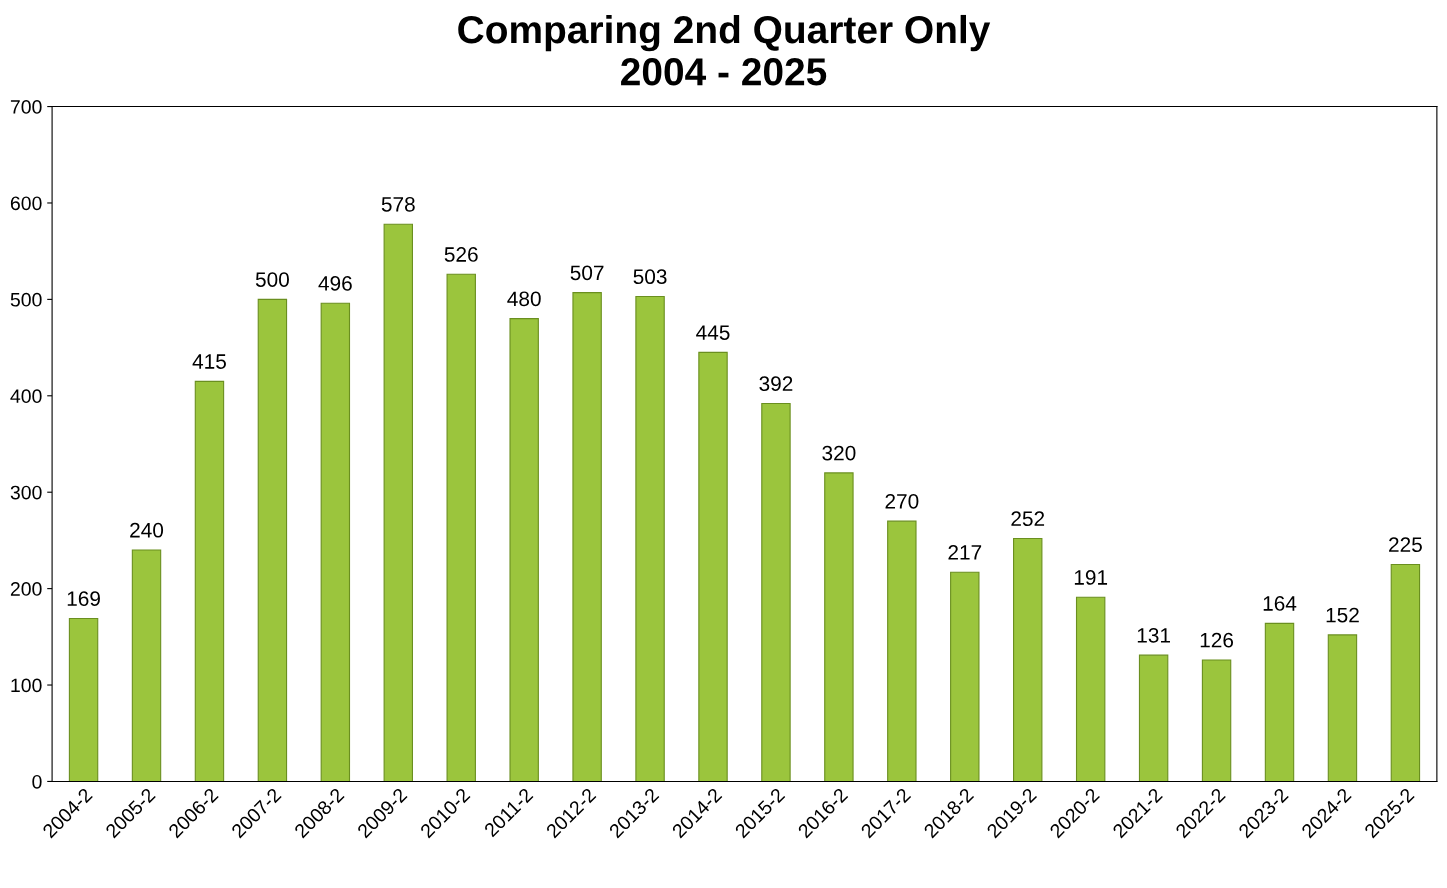  Describe the element at coordinates (26, 492) in the screenshot. I see `y-tick-label: 300` at that location.